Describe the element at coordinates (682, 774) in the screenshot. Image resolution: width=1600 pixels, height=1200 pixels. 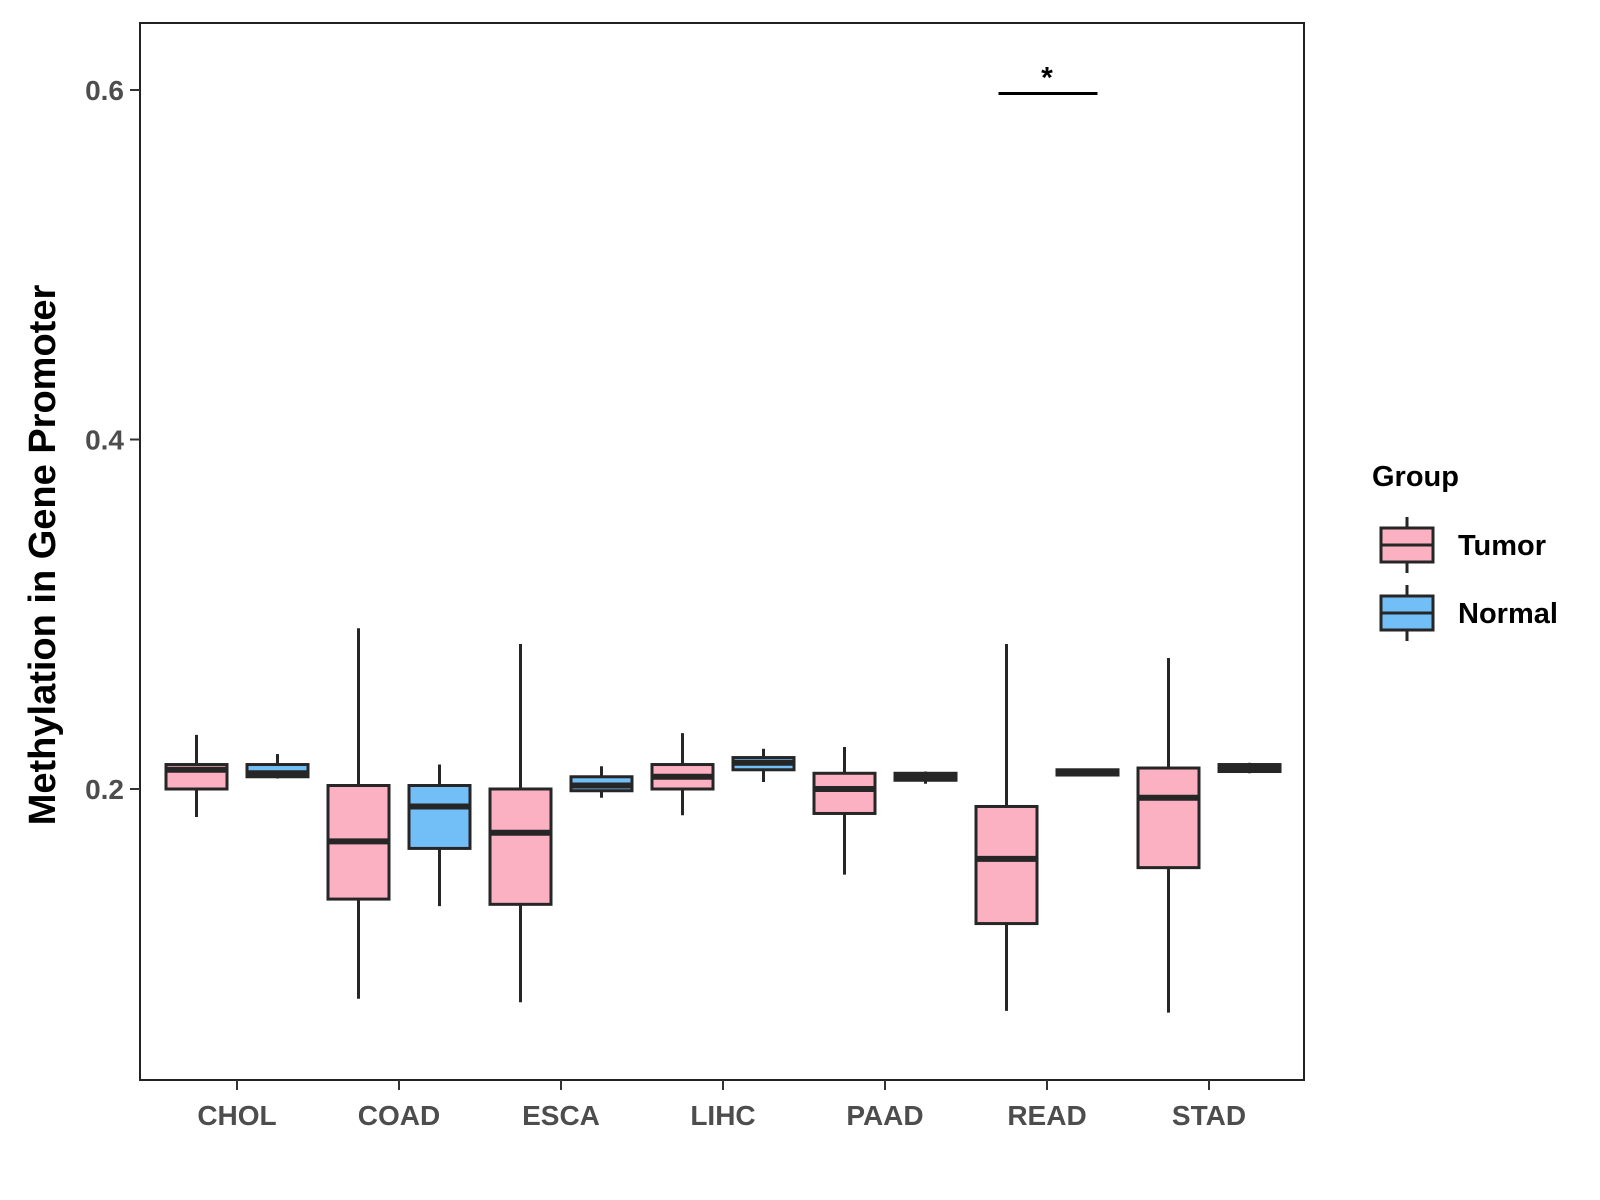
I see `box-tumor-lihc` at that location.